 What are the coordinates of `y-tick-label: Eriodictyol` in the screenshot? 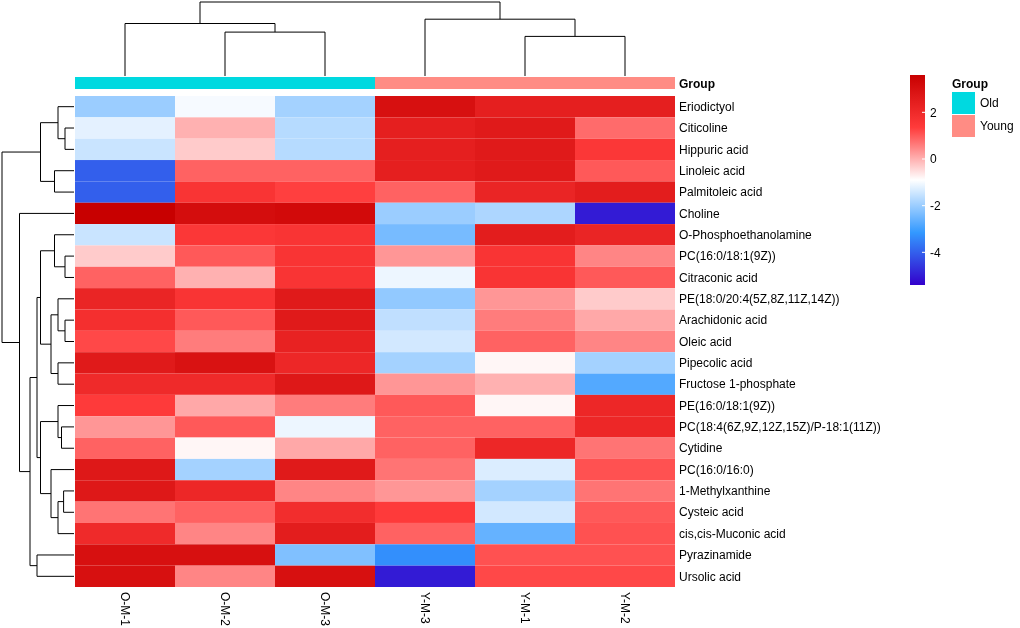 It's located at (707, 106).